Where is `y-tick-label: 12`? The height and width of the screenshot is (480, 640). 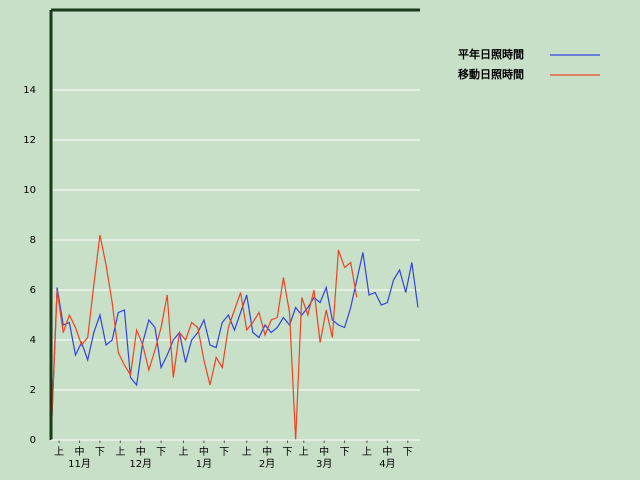
y-tick-label: 12 is located at coordinates (29, 140).